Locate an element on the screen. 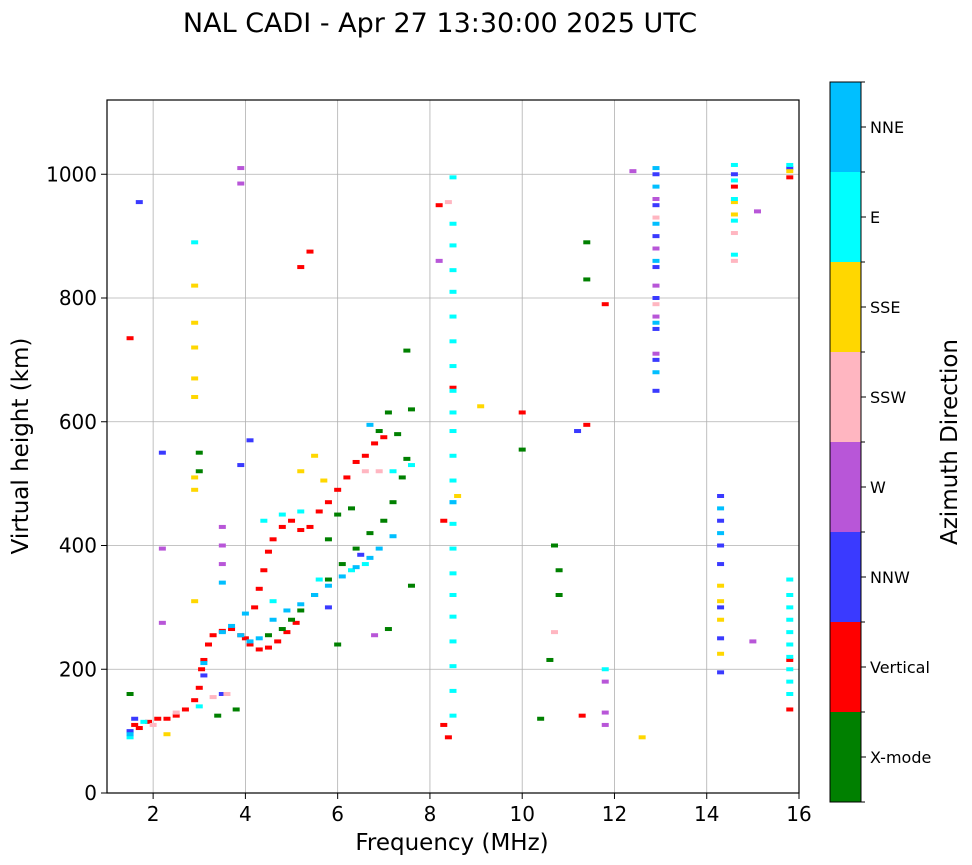 This screenshot has height=865, width=972. colorbar-category-label: SSW is located at coordinates (888, 397).